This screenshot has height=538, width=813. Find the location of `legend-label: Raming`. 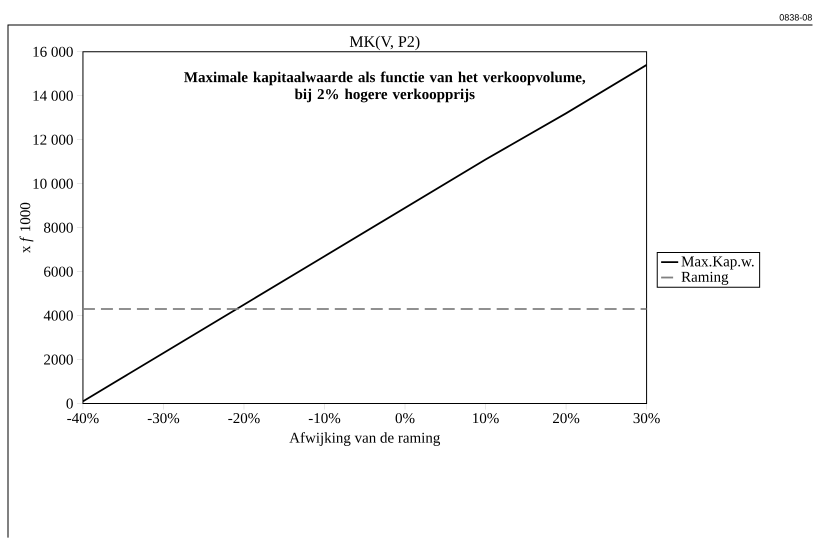

legend-label: Raming is located at coordinates (705, 278).